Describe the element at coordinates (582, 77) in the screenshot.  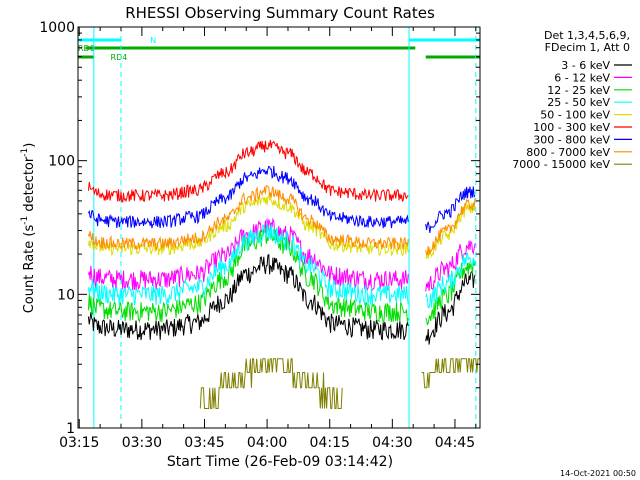
I see `legend-entry-1: 6 - 12 keV` at that location.